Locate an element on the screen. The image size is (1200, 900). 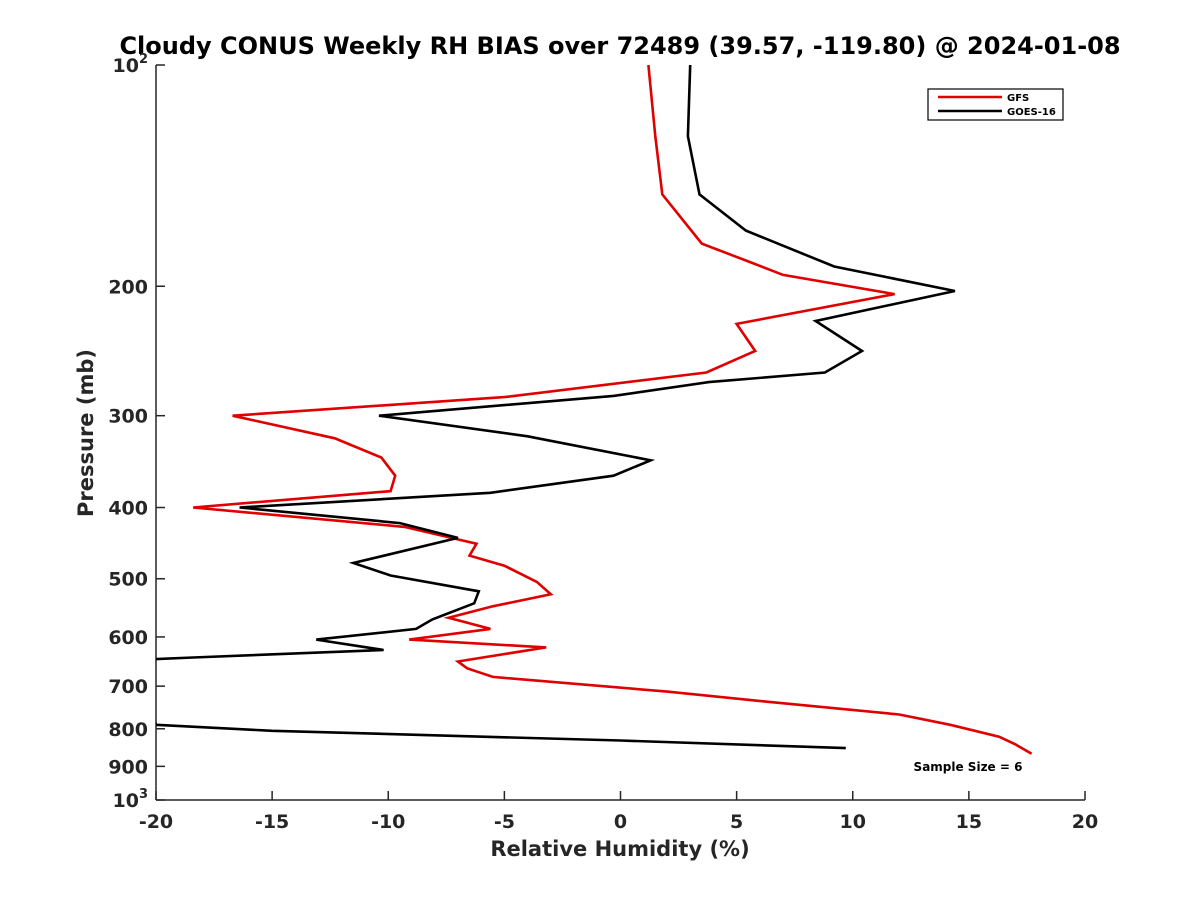
x-tick-label: 15 is located at coordinates (969, 822).